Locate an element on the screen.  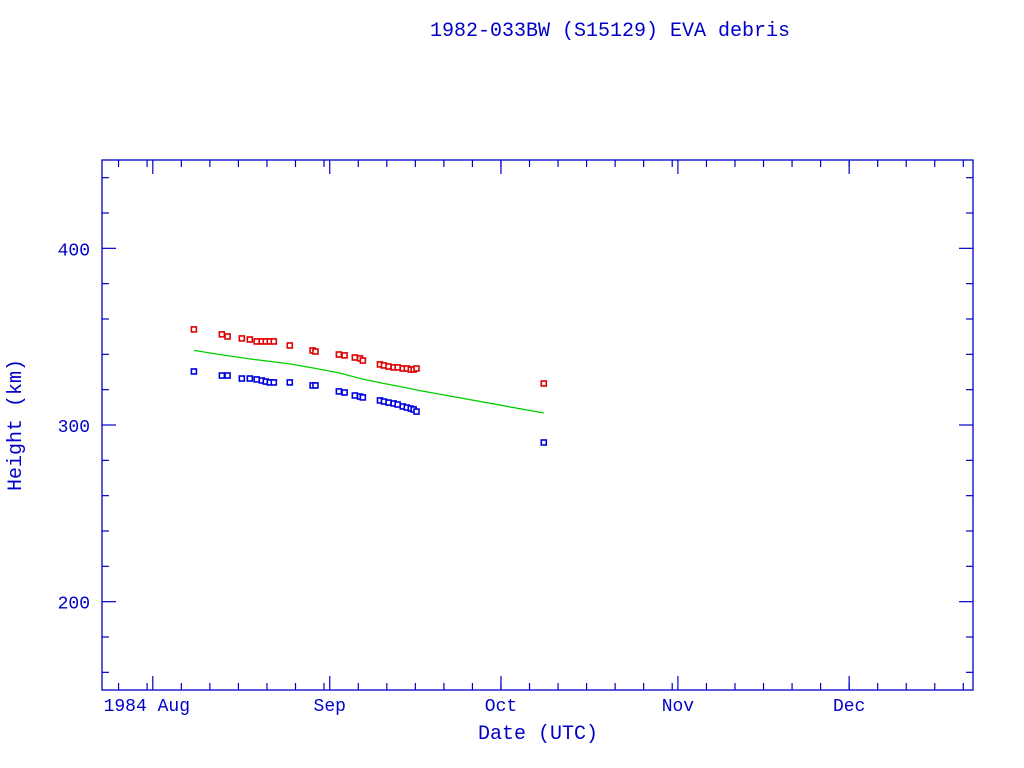
x-tick-label: Nov is located at coordinates (678, 707).